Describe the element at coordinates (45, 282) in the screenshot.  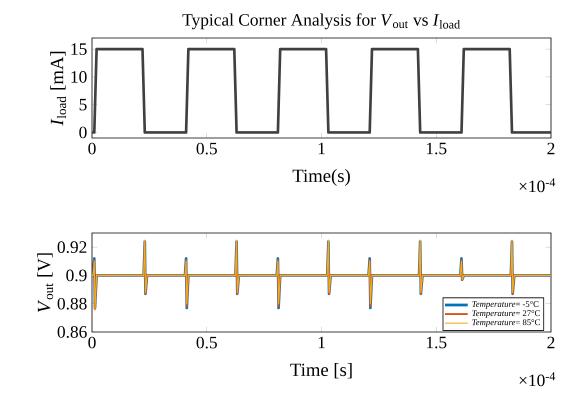
I see `y-axis-title: V$_{out}$ [V]` at that location.